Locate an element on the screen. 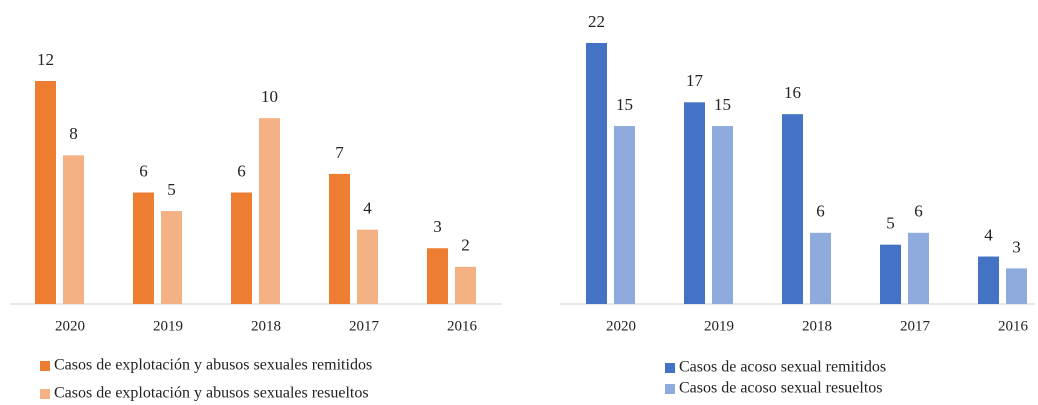 This screenshot has height=405, width=1038. data-label: 22 is located at coordinates (596, 21).